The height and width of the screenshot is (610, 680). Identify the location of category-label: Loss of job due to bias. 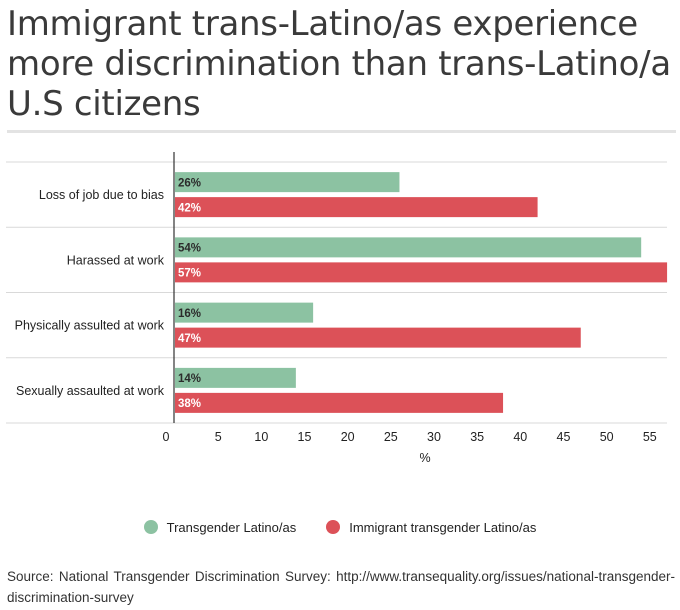
(101, 195).